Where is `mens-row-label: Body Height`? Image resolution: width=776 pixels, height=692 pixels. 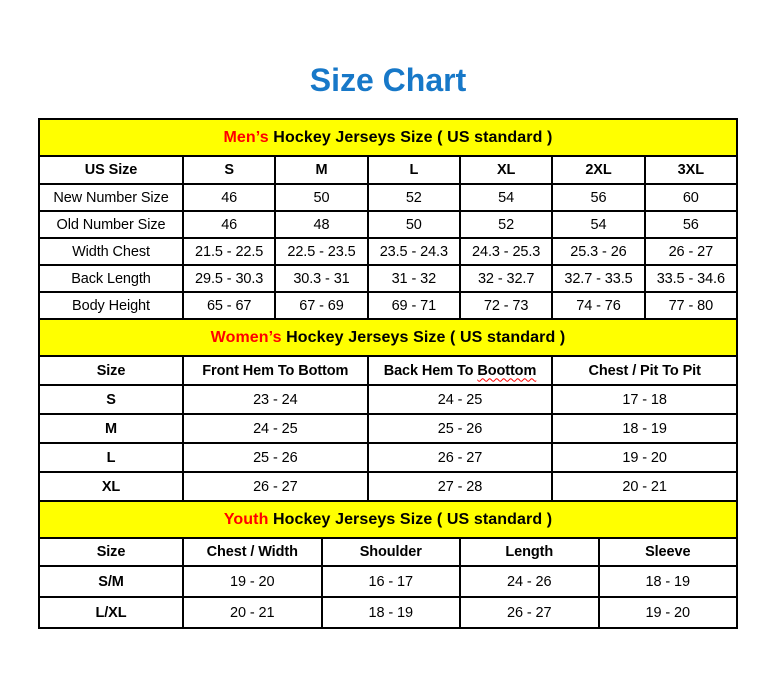
mens-row-label: Body Height is located at coordinates (111, 305).